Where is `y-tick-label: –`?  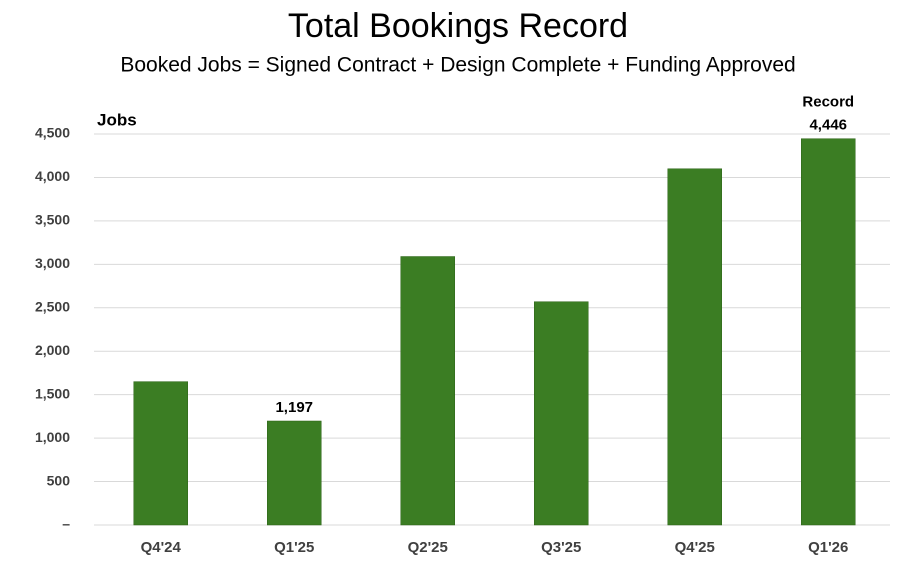 y-tick-label: – is located at coordinates (66, 524).